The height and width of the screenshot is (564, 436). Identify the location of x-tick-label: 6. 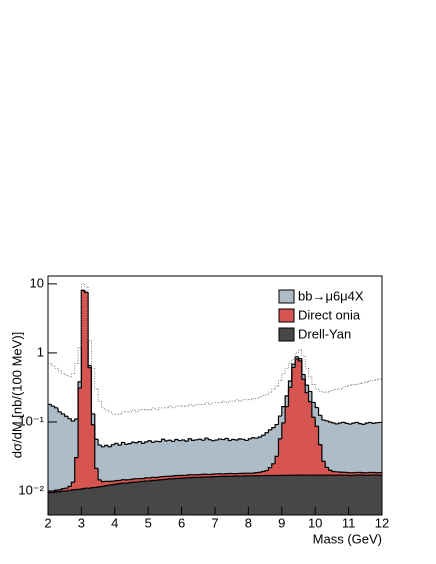
(181, 522).